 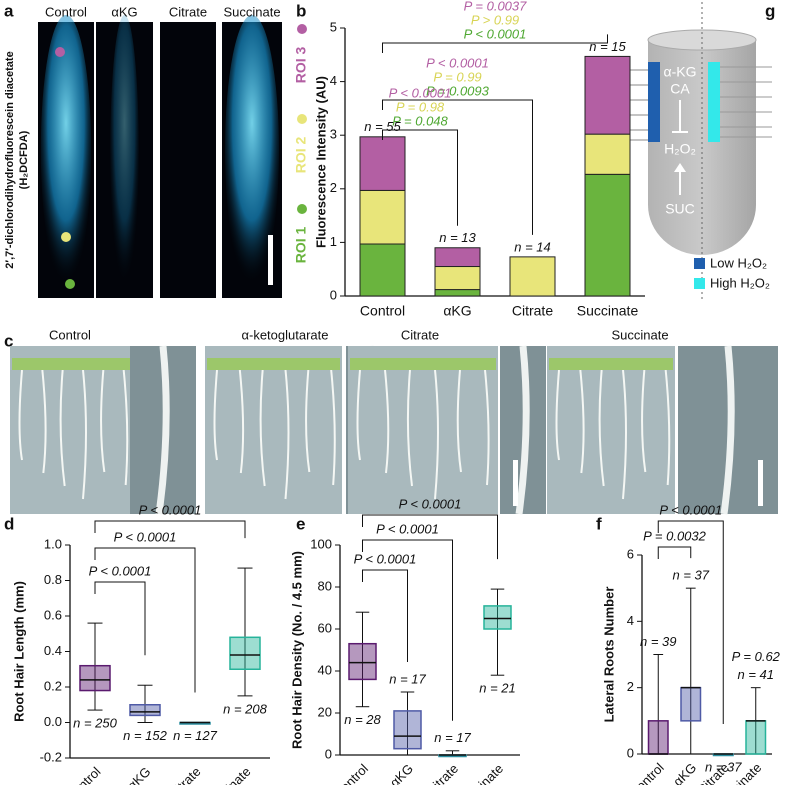 I want to click on y-tick-label: 3, so click(x=333, y=134).